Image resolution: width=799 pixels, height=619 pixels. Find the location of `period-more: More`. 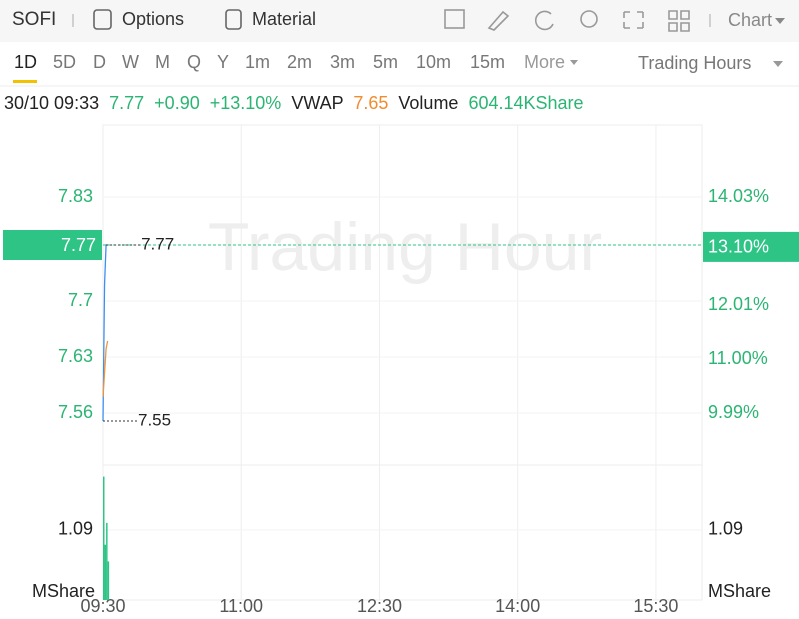

period-more: More is located at coordinates (544, 62).